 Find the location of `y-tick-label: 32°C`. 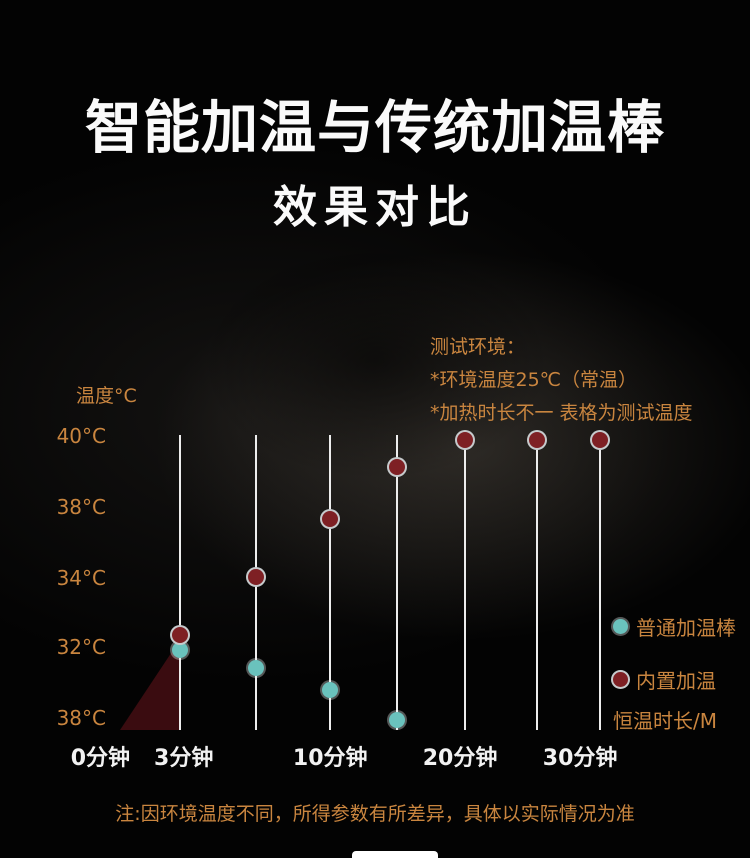

y-tick-label: 32°C is located at coordinates (81, 647).